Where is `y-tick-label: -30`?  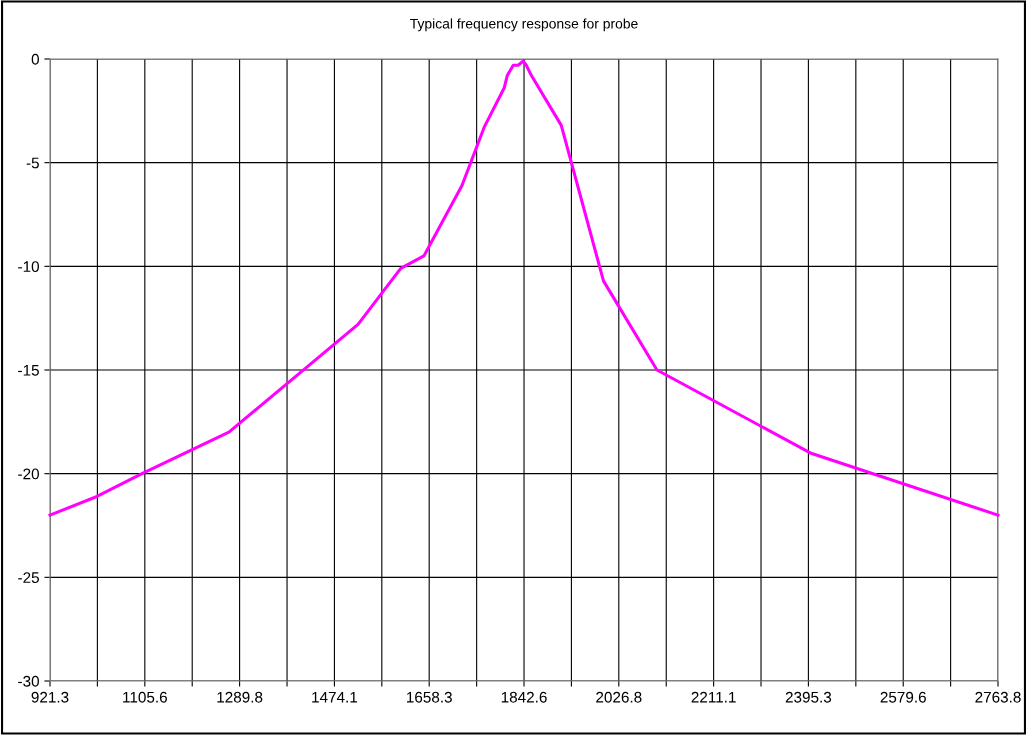
y-tick-label: -30 is located at coordinates (28, 681).